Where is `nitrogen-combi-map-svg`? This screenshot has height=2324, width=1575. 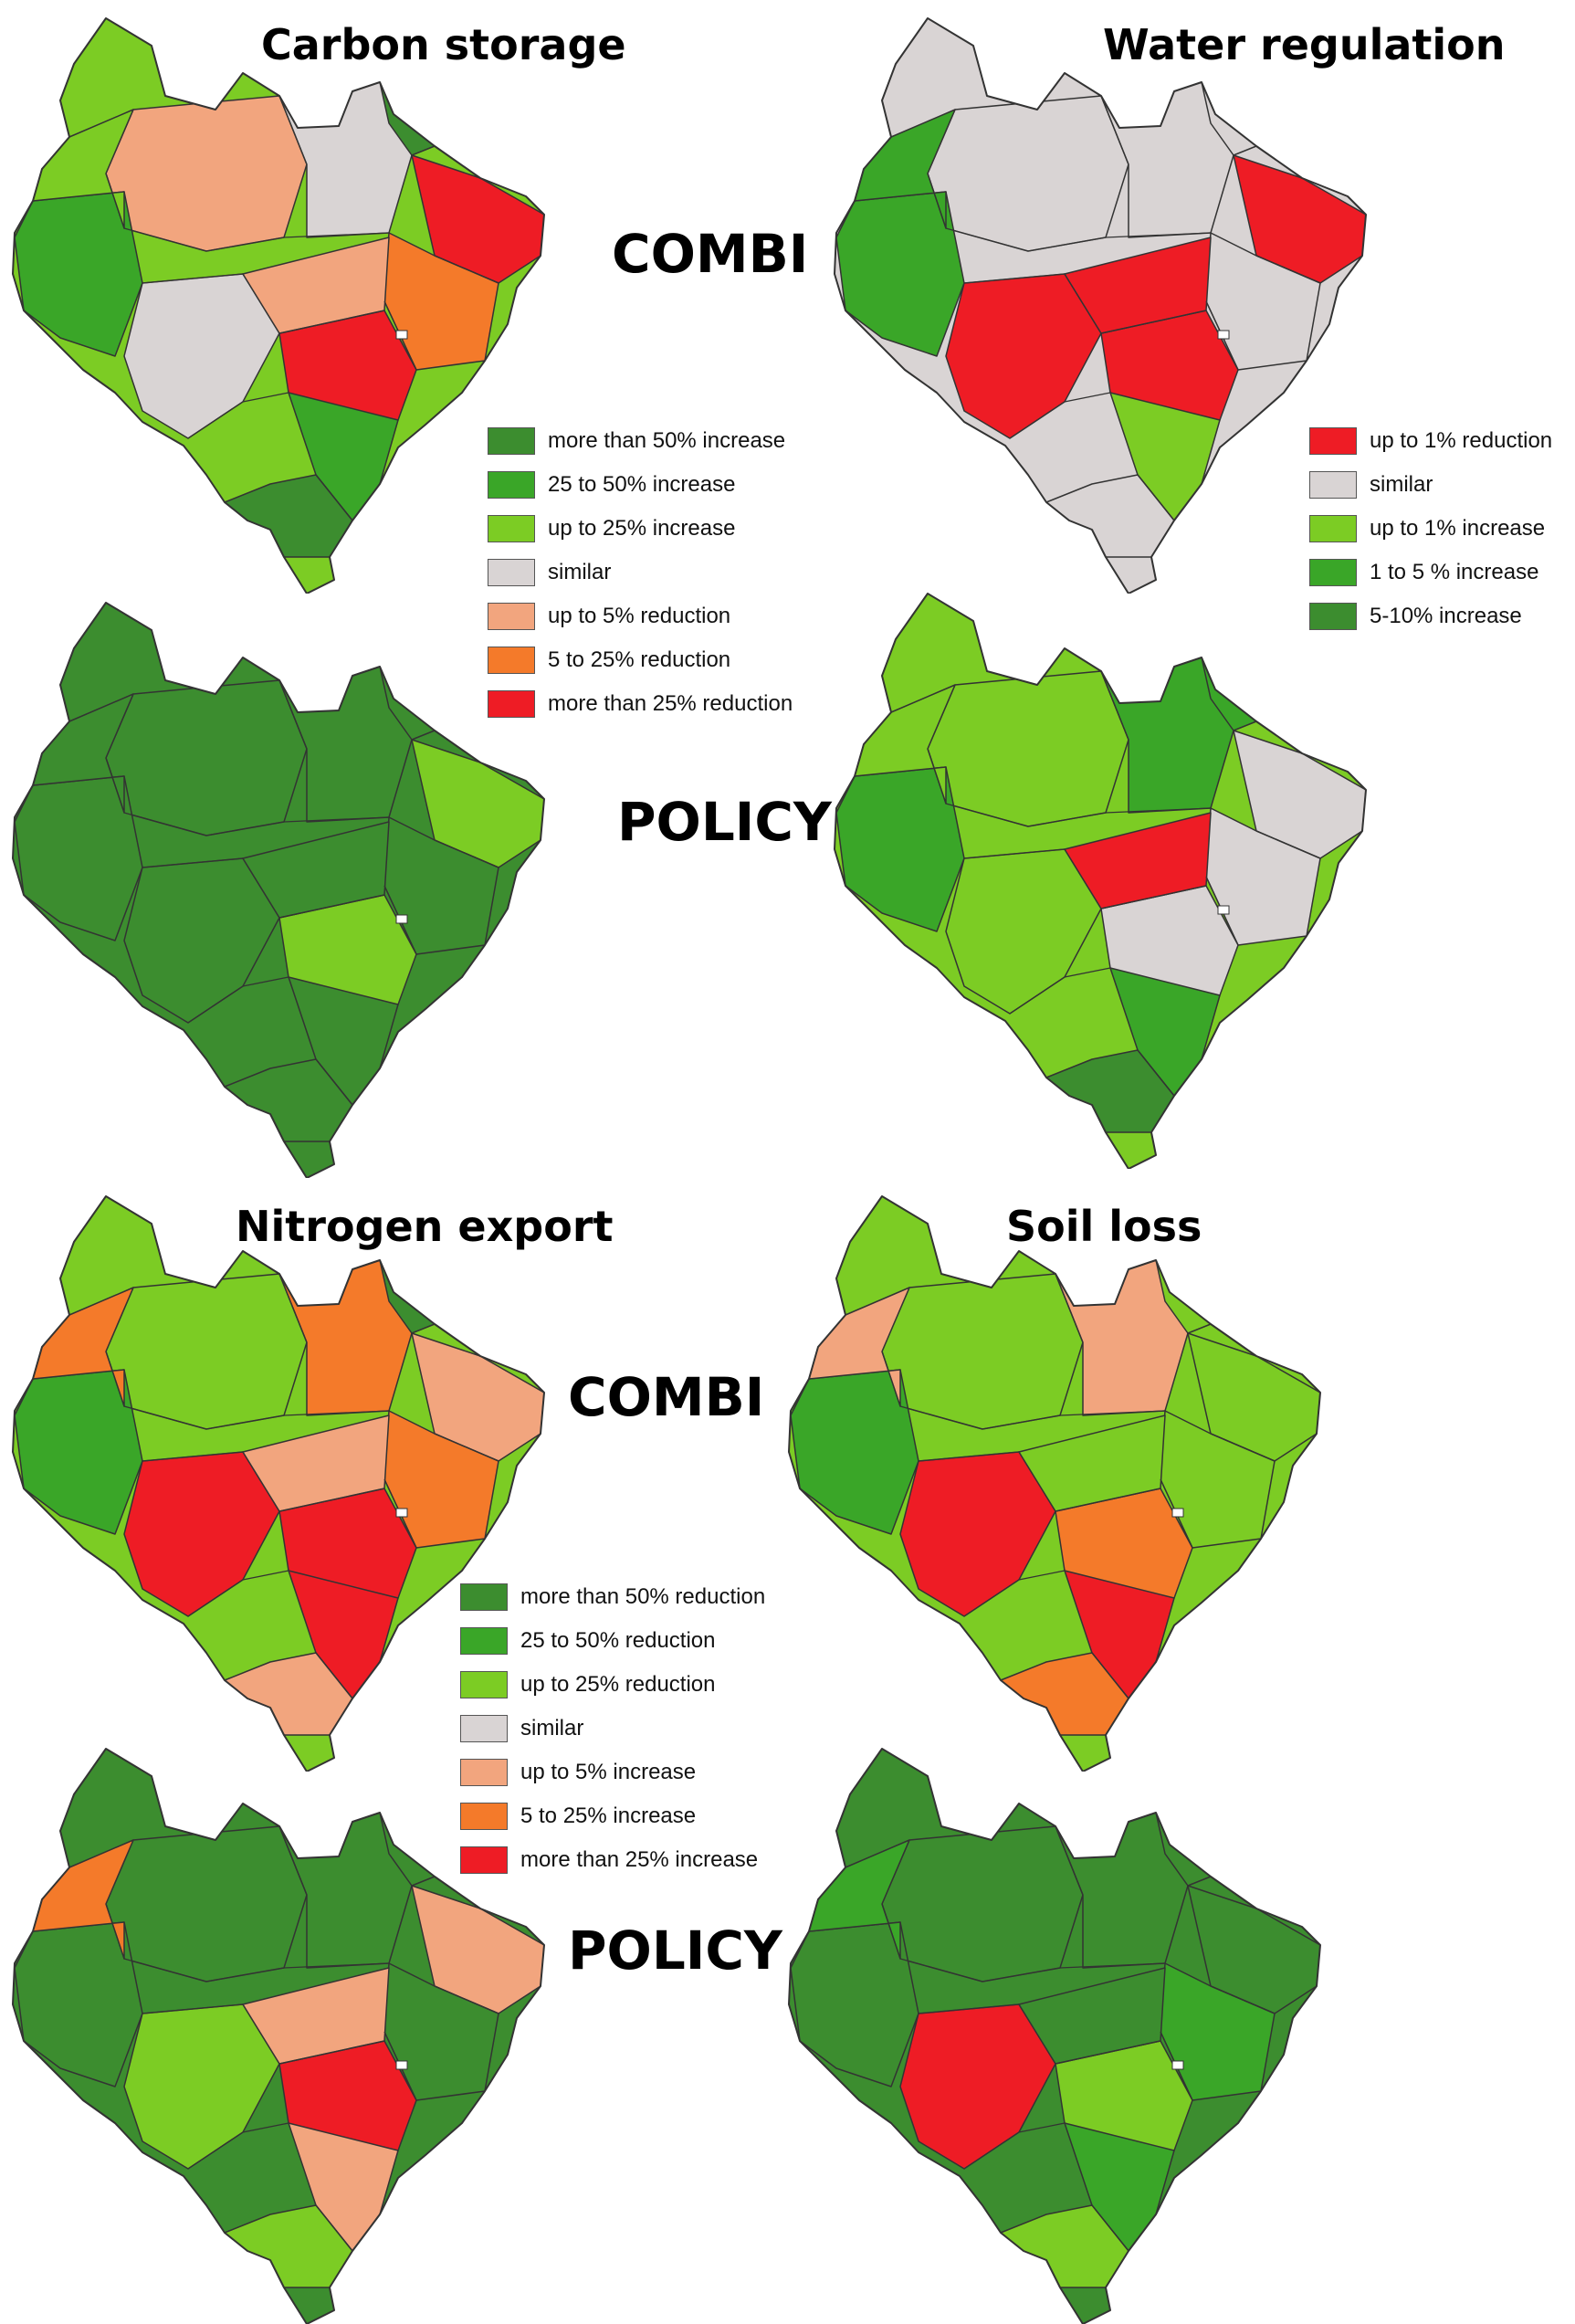
nitrogen-combi-map-svg is located at coordinates (279, 1483).